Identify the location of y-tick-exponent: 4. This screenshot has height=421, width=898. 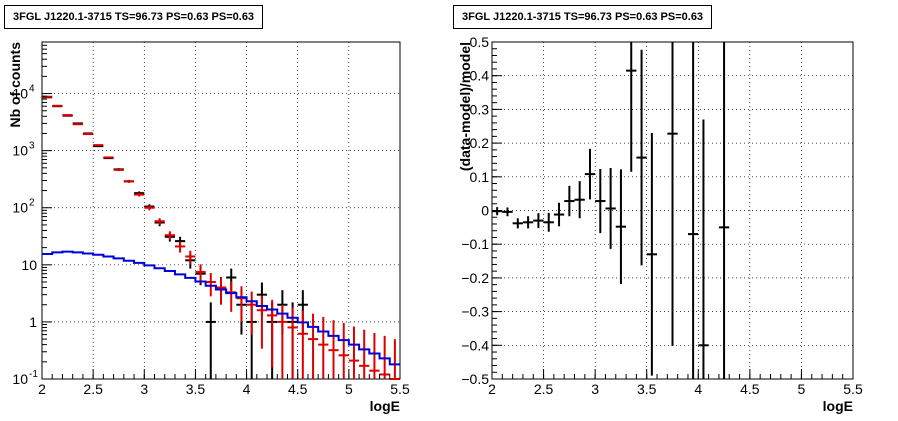
(32, 89).